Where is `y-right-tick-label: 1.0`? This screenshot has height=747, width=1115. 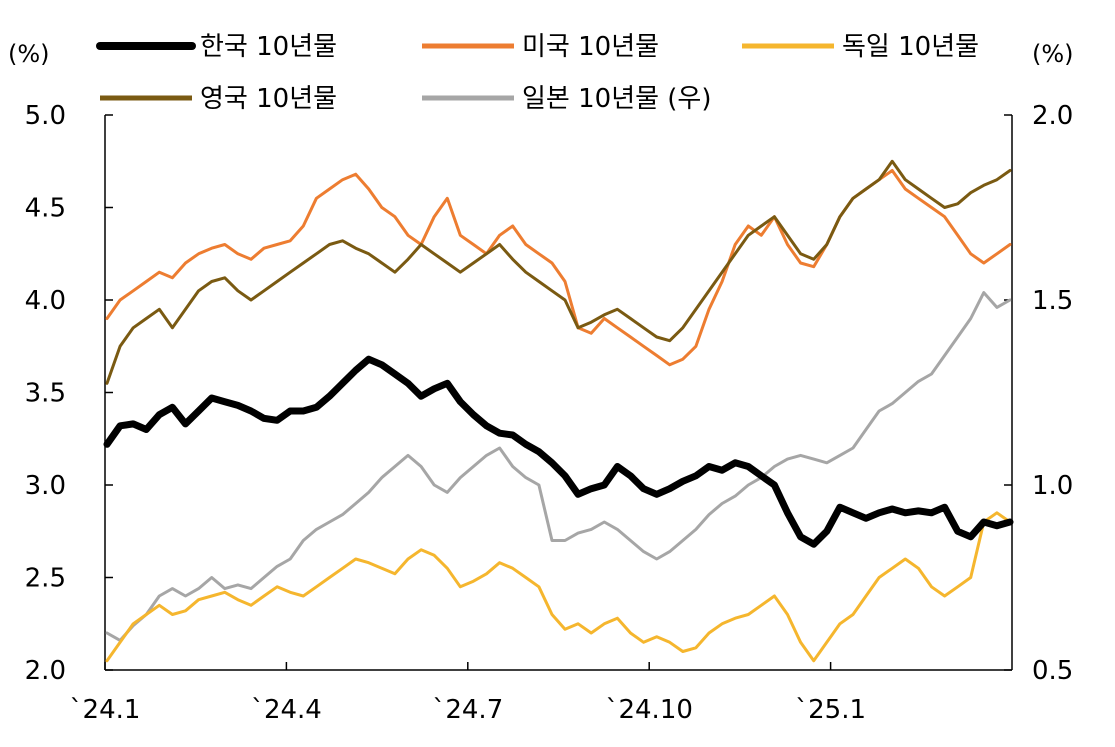 y-right-tick-label: 1.0 is located at coordinates (1052, 486).